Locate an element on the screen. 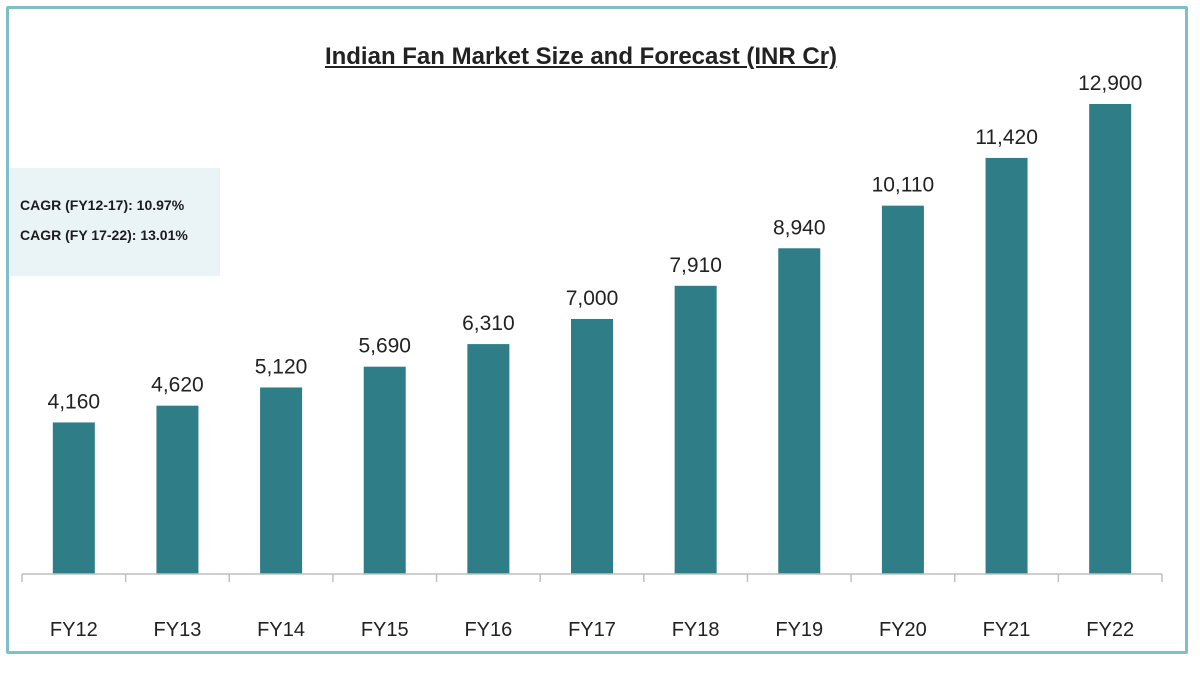 Image resolution: width=1200 pixels, height=675 pixels. bar-fy22 is located at coordinates (1110, 339).